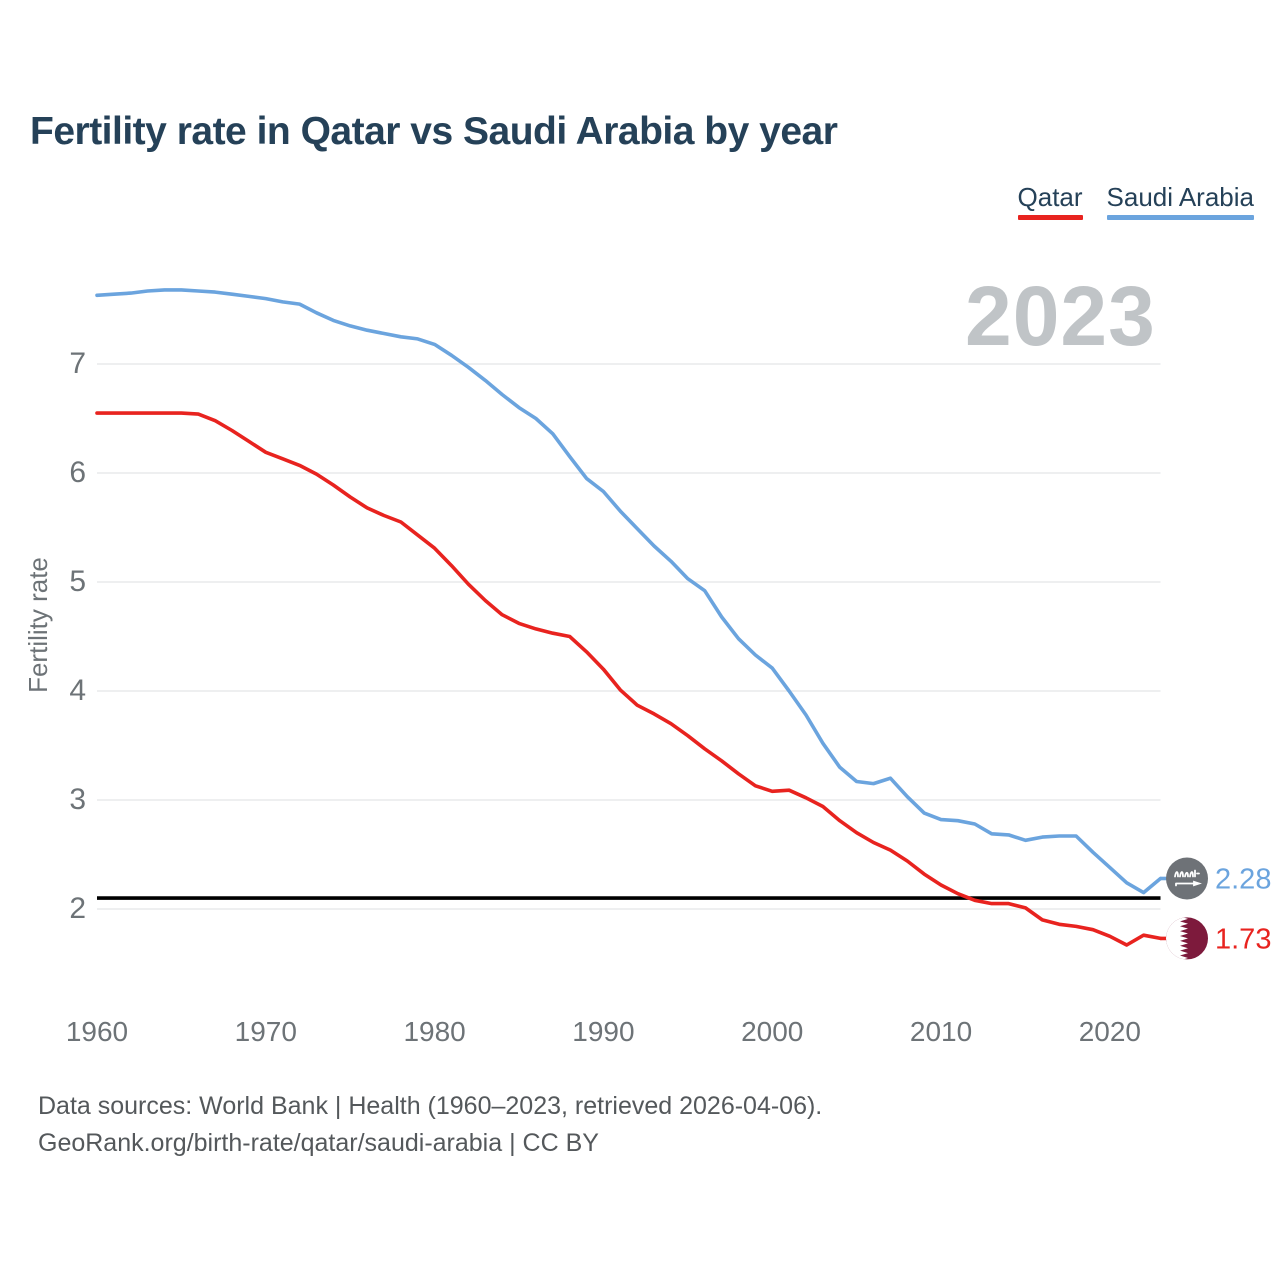  What do you see at coordinates (1188, 883) in the screenshot?
I see `saudi-flag-sword` at bounding box center [1188, 883].